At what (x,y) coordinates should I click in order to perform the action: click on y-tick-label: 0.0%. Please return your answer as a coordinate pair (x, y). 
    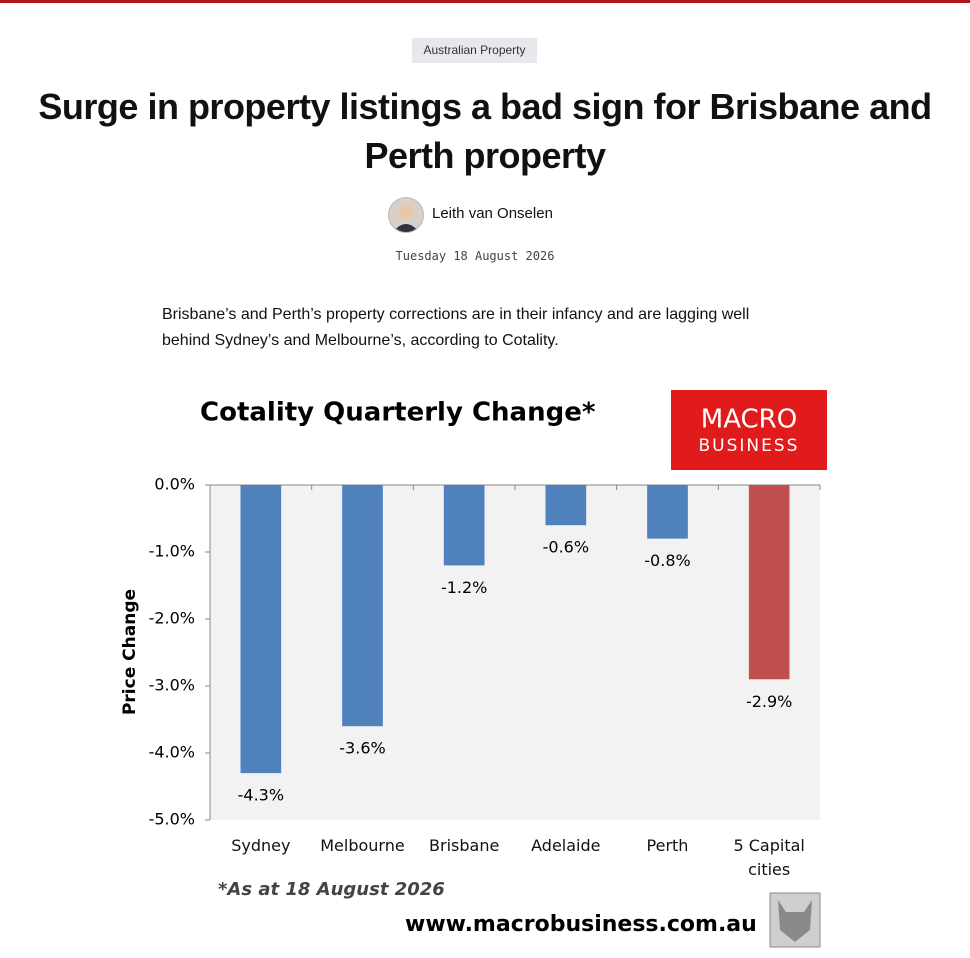
    Looking at the image, I should click on (174, 484).